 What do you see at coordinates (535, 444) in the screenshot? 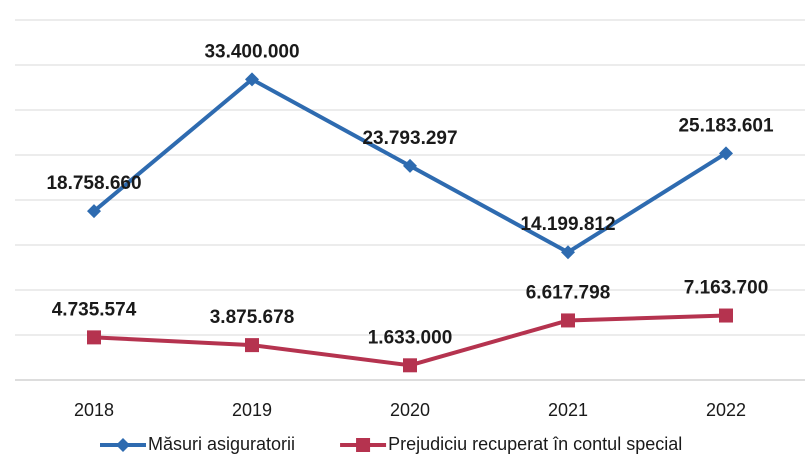
I see `legend-label: Prejudiciu recuperat în contul special` at bounding box center [535, 444].